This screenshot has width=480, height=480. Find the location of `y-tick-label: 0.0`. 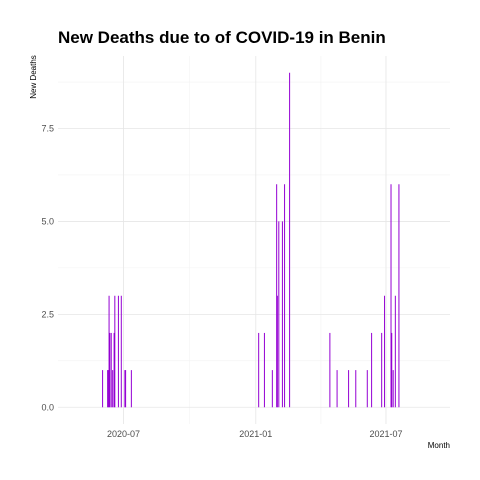

y-tick-label: 0.0 is located at coordinates (47, 407).